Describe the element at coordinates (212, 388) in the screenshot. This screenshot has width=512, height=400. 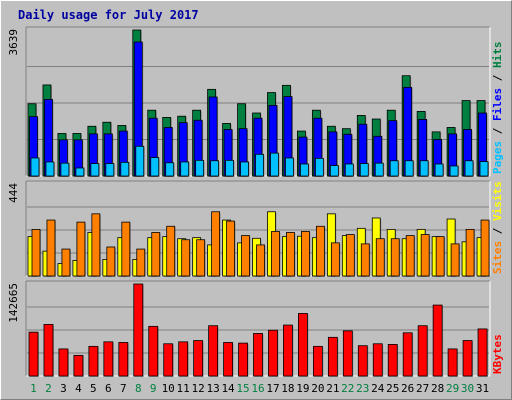
I see `x-label-day-13: 13` at that location.